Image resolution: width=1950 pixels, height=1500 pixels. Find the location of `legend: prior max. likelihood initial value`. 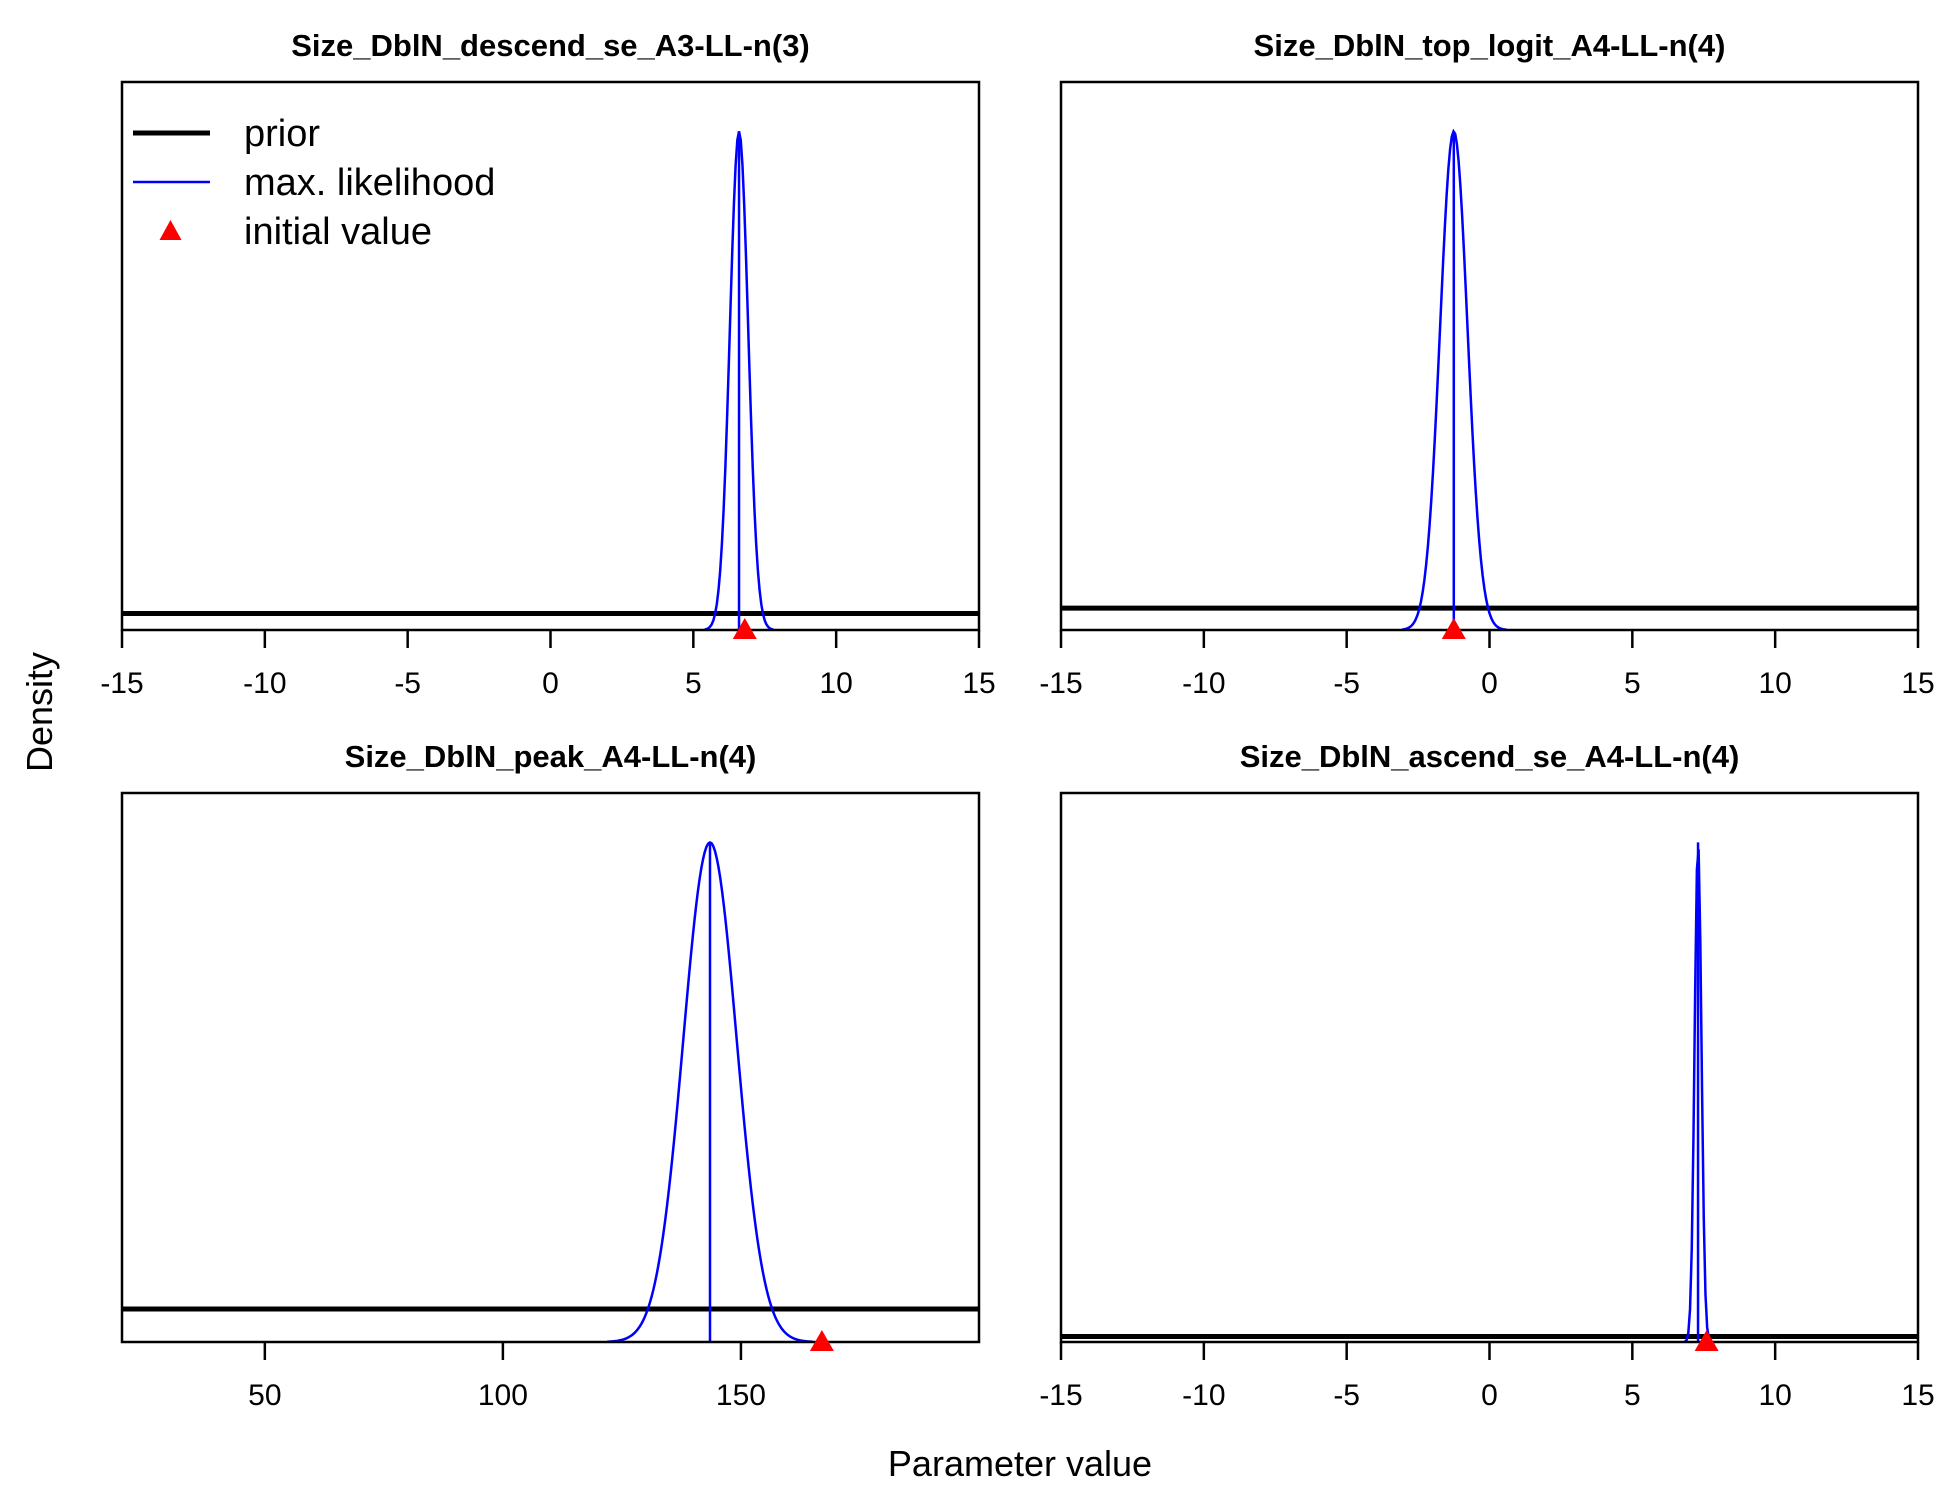

legend: prior max. likelihood initial value is located at coordinates (314, 183).